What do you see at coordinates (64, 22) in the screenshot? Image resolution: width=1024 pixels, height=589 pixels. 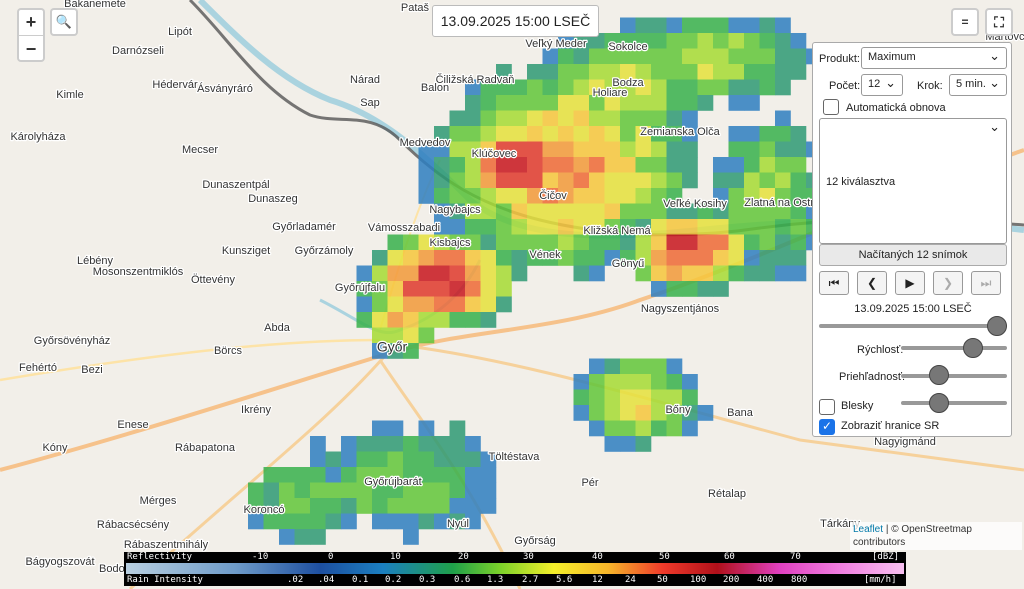 I see `search-button: 🔍` at bounding box center [64, 22].